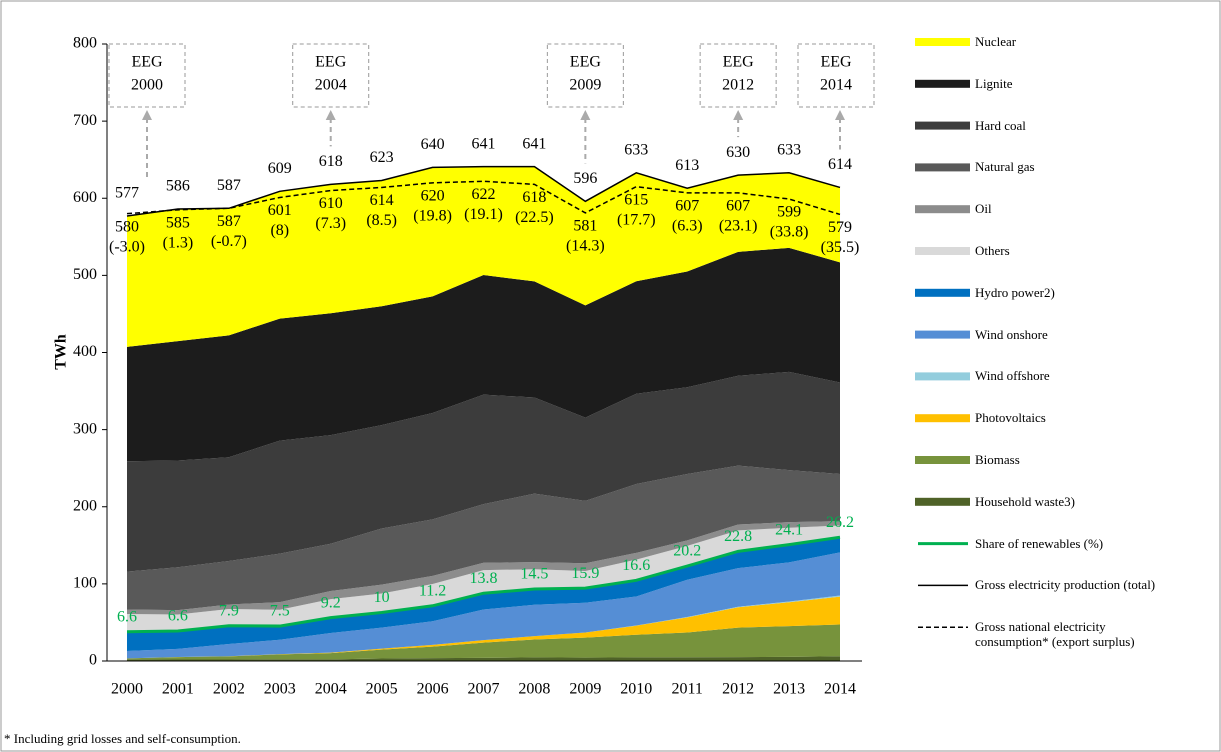 Image resolution: width=1221 pixels, height=752 pixels. Describe the element at coordinates (789, 529) in the screenshot. I see `share-label: 24.1` at that location.